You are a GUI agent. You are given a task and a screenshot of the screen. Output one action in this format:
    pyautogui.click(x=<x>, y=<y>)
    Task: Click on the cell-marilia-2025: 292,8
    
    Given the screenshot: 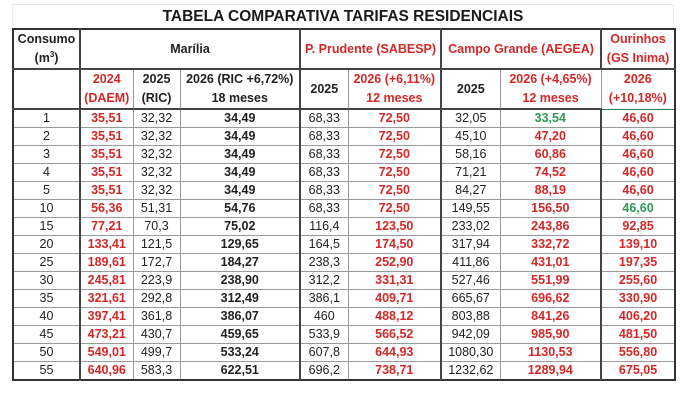 What is the action you would take?
    pyautogui.click(x=156, y=298)
    